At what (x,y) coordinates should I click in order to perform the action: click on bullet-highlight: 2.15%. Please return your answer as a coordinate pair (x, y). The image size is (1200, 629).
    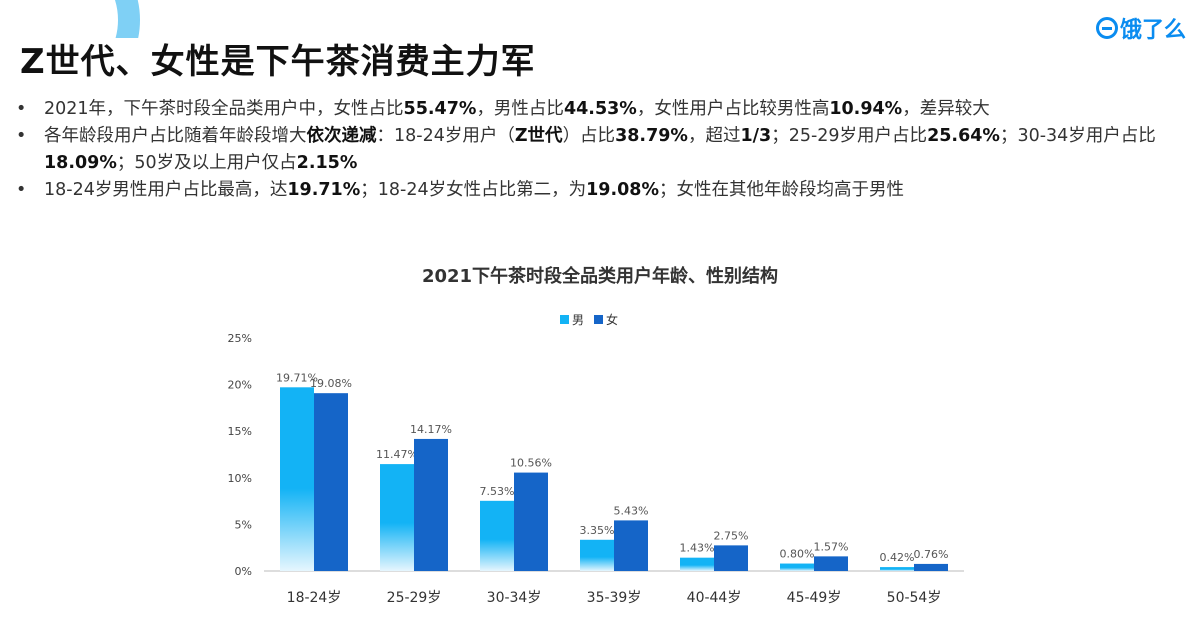
    Looking at the image, I should click on (327, 163).